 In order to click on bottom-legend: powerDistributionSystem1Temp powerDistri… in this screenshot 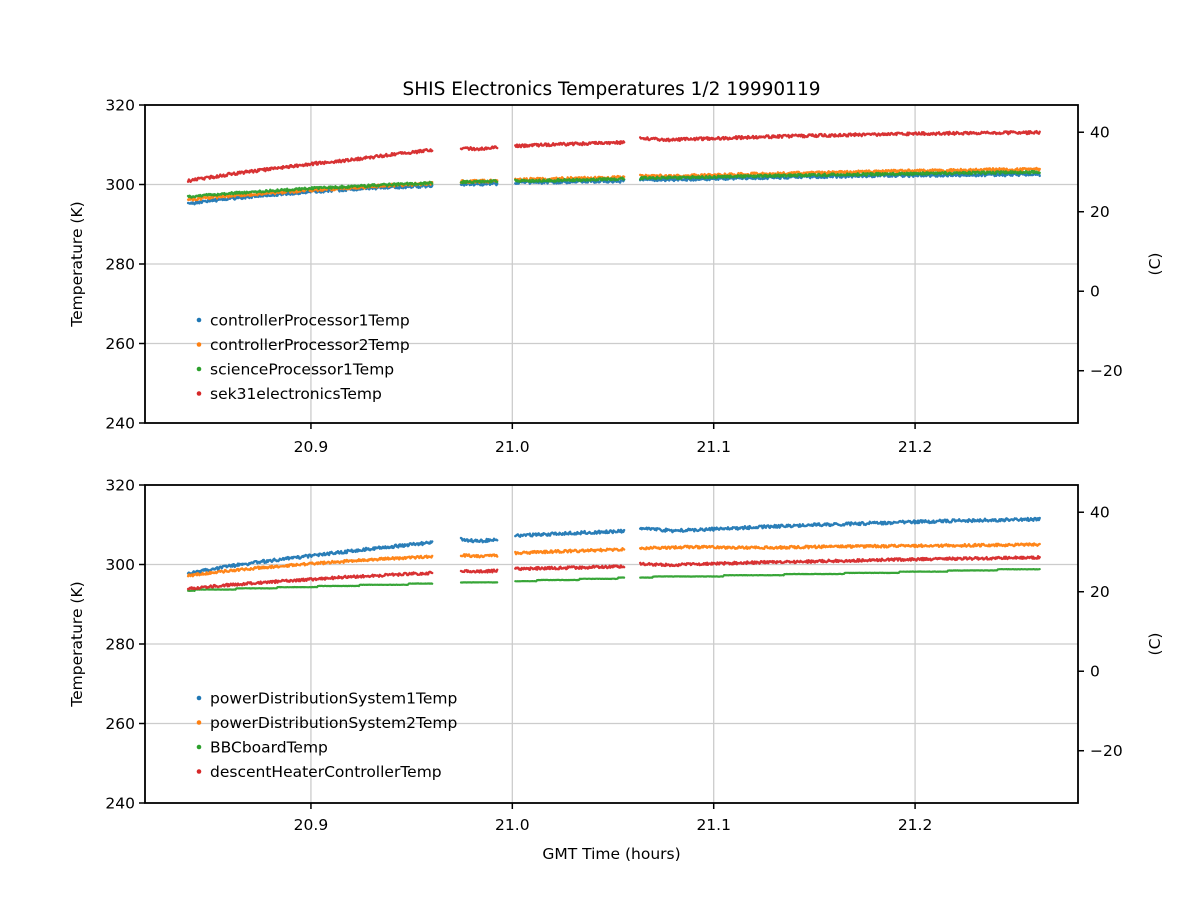, I will do `click(326, 735)`.